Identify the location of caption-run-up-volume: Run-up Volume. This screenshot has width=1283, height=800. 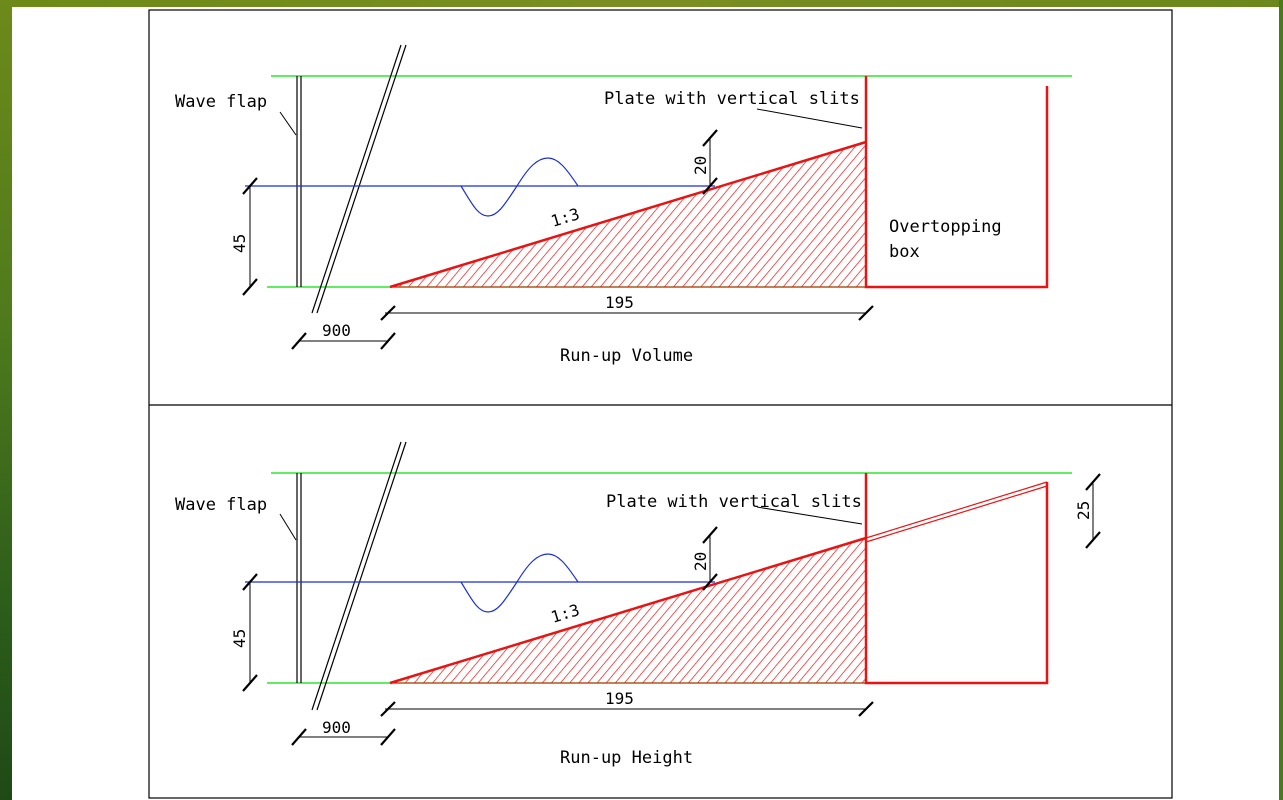
(626, 356).